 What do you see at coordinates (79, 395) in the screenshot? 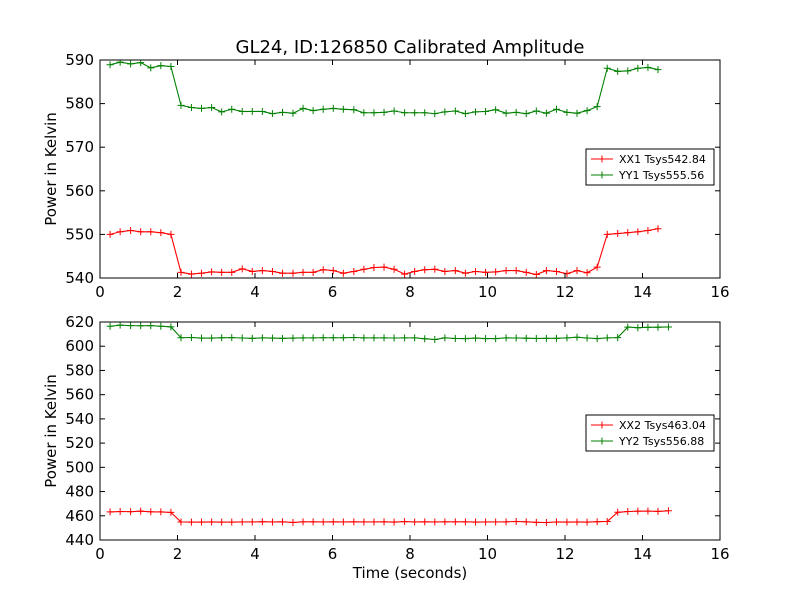
I see `y-tick-label: 560` at bounding box center [79, 395].